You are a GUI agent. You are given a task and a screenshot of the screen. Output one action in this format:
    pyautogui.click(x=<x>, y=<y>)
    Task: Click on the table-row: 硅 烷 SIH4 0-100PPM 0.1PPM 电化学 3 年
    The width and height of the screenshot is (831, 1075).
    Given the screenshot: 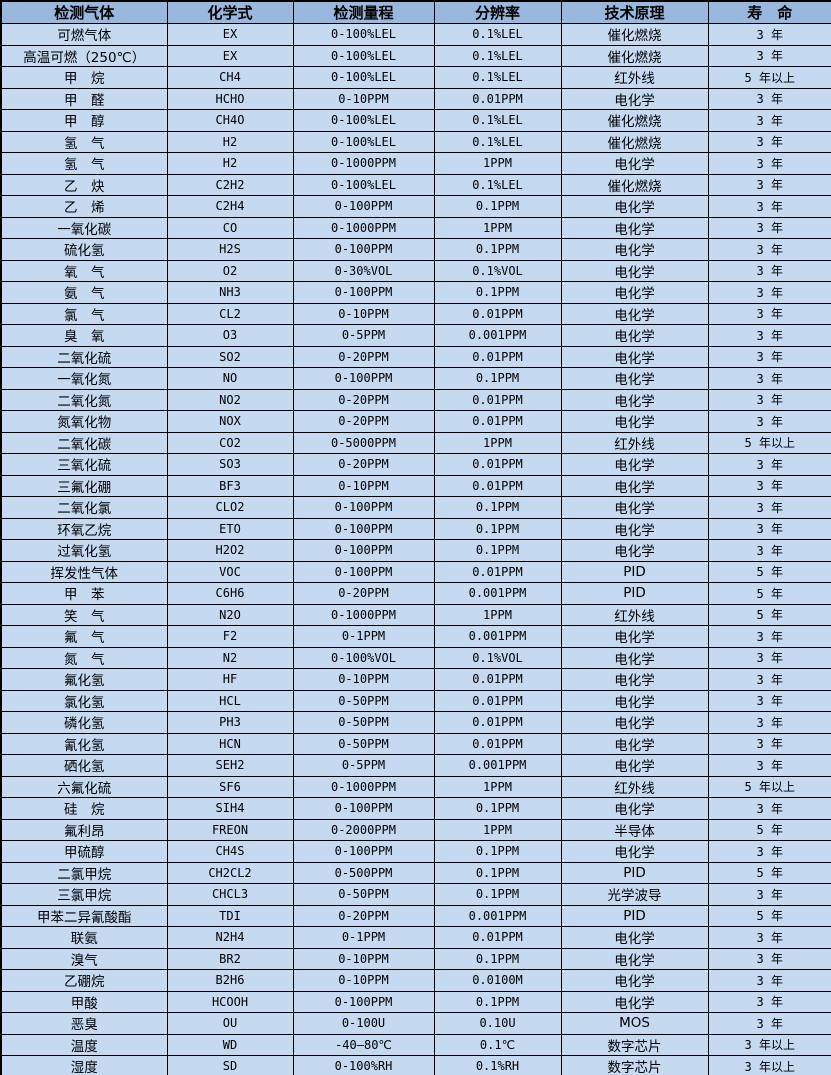 What is the action you would take?
    pyautogui.click(x=415, y=808)
    